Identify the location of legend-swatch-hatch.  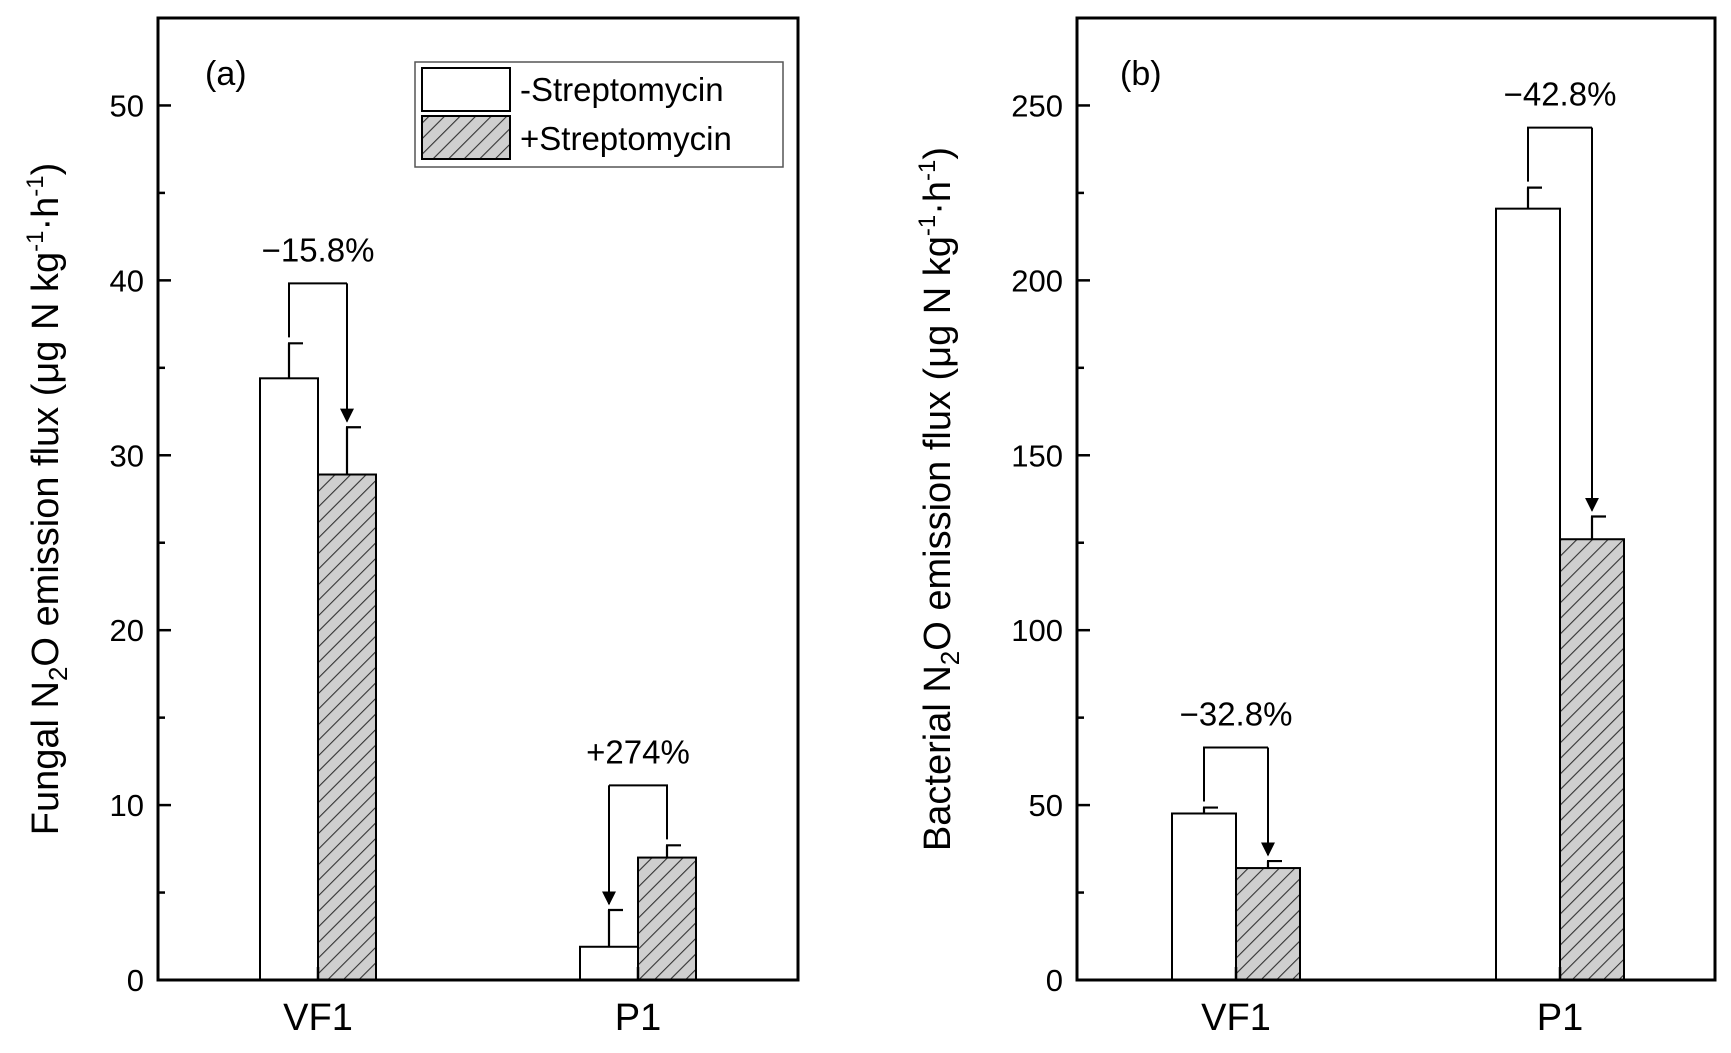
(466, 137).